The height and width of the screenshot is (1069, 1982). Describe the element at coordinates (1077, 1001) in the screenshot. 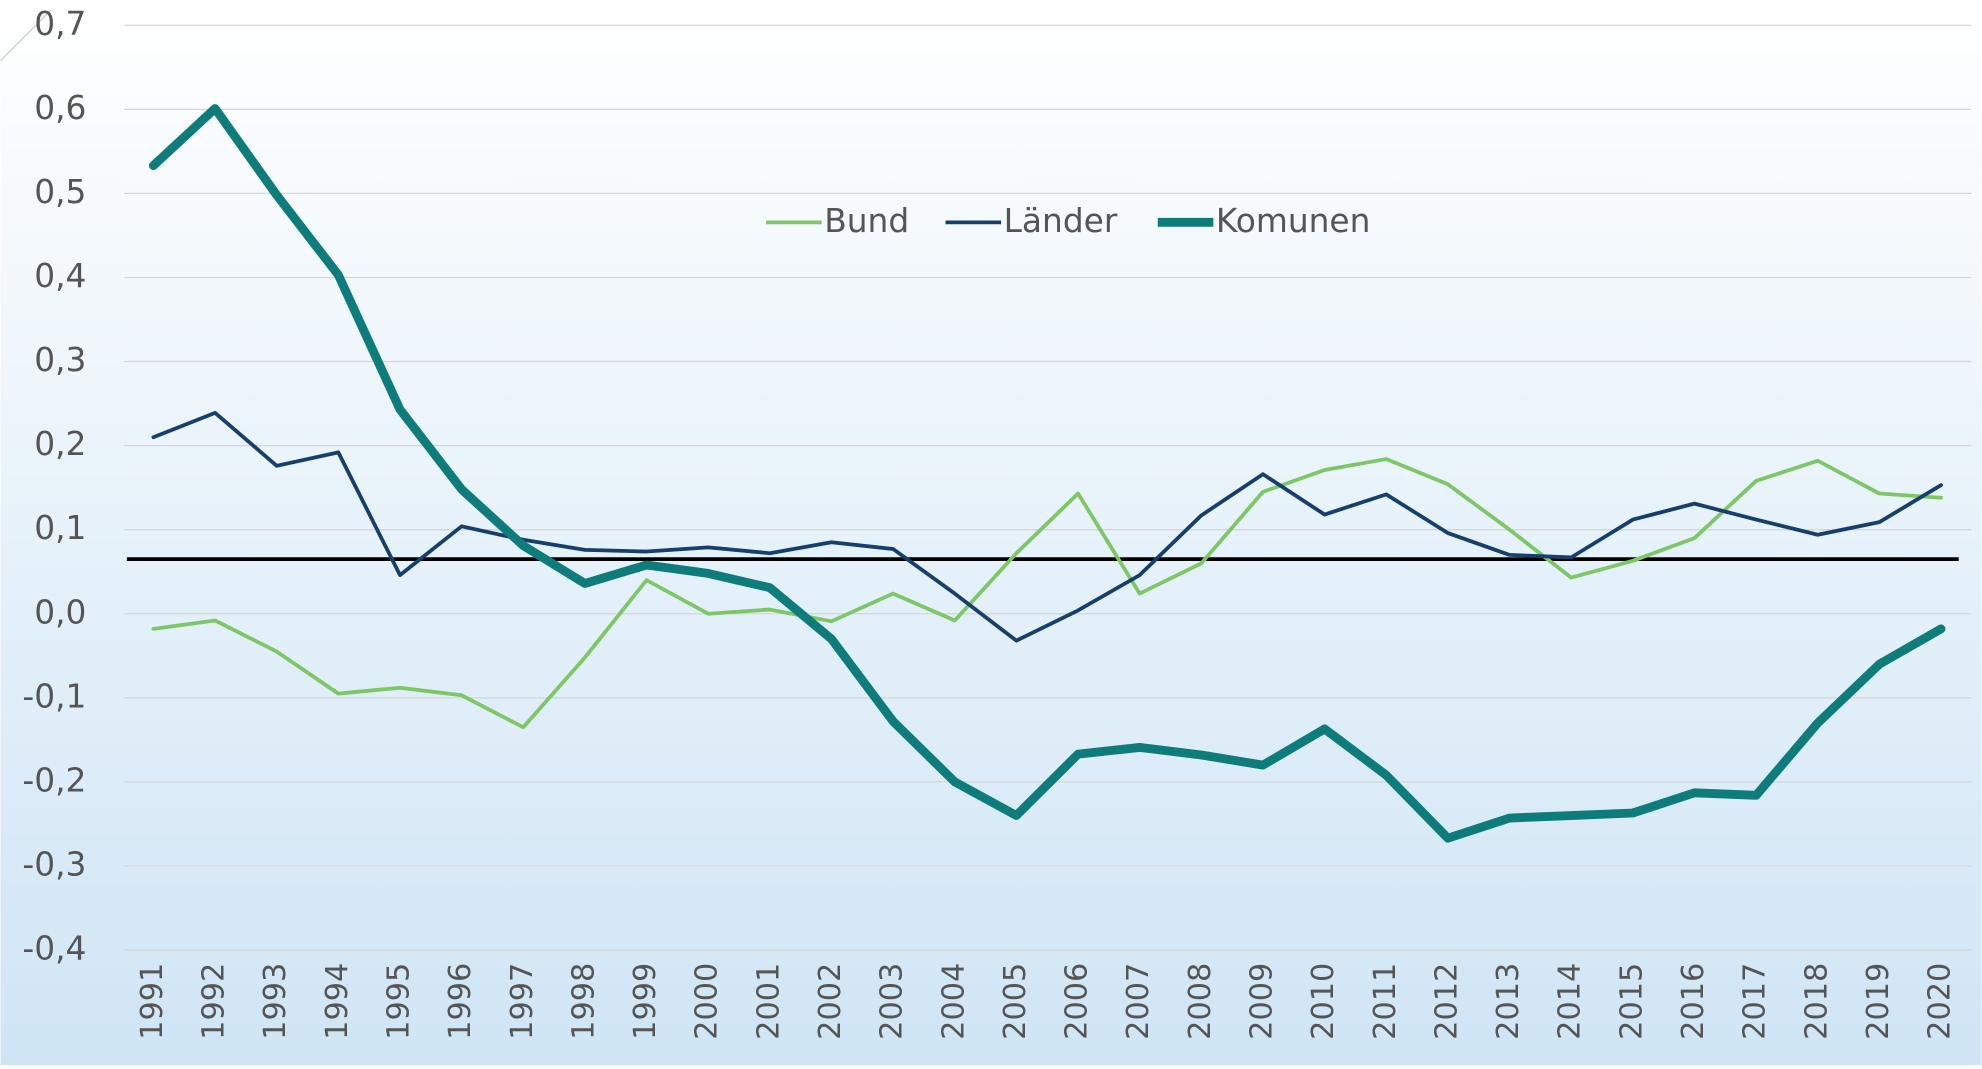

I see `x-tick-label: 2006` at that location.